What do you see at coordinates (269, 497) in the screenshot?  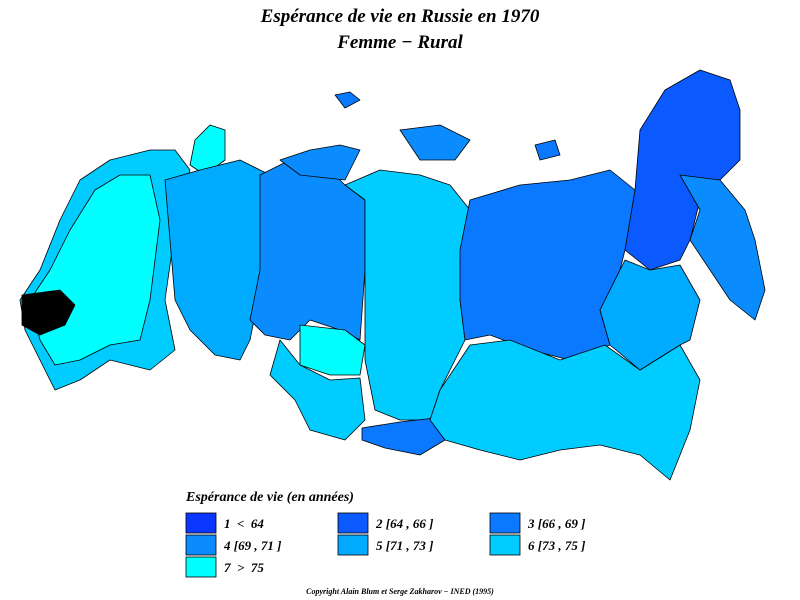 I see `legend-title: Espérance de vie (en années)` at bounding box center [269, 497].